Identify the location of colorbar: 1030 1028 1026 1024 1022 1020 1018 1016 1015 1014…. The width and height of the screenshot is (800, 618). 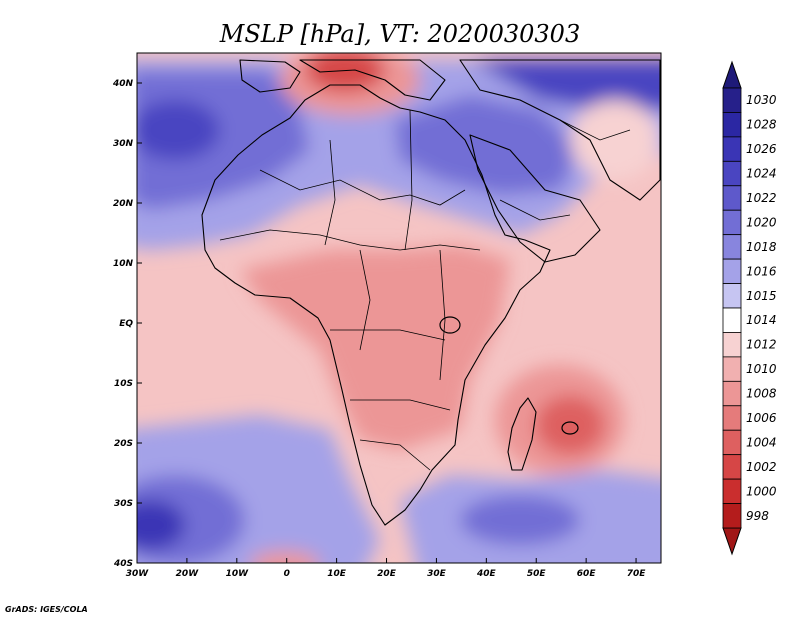
(749, 308).